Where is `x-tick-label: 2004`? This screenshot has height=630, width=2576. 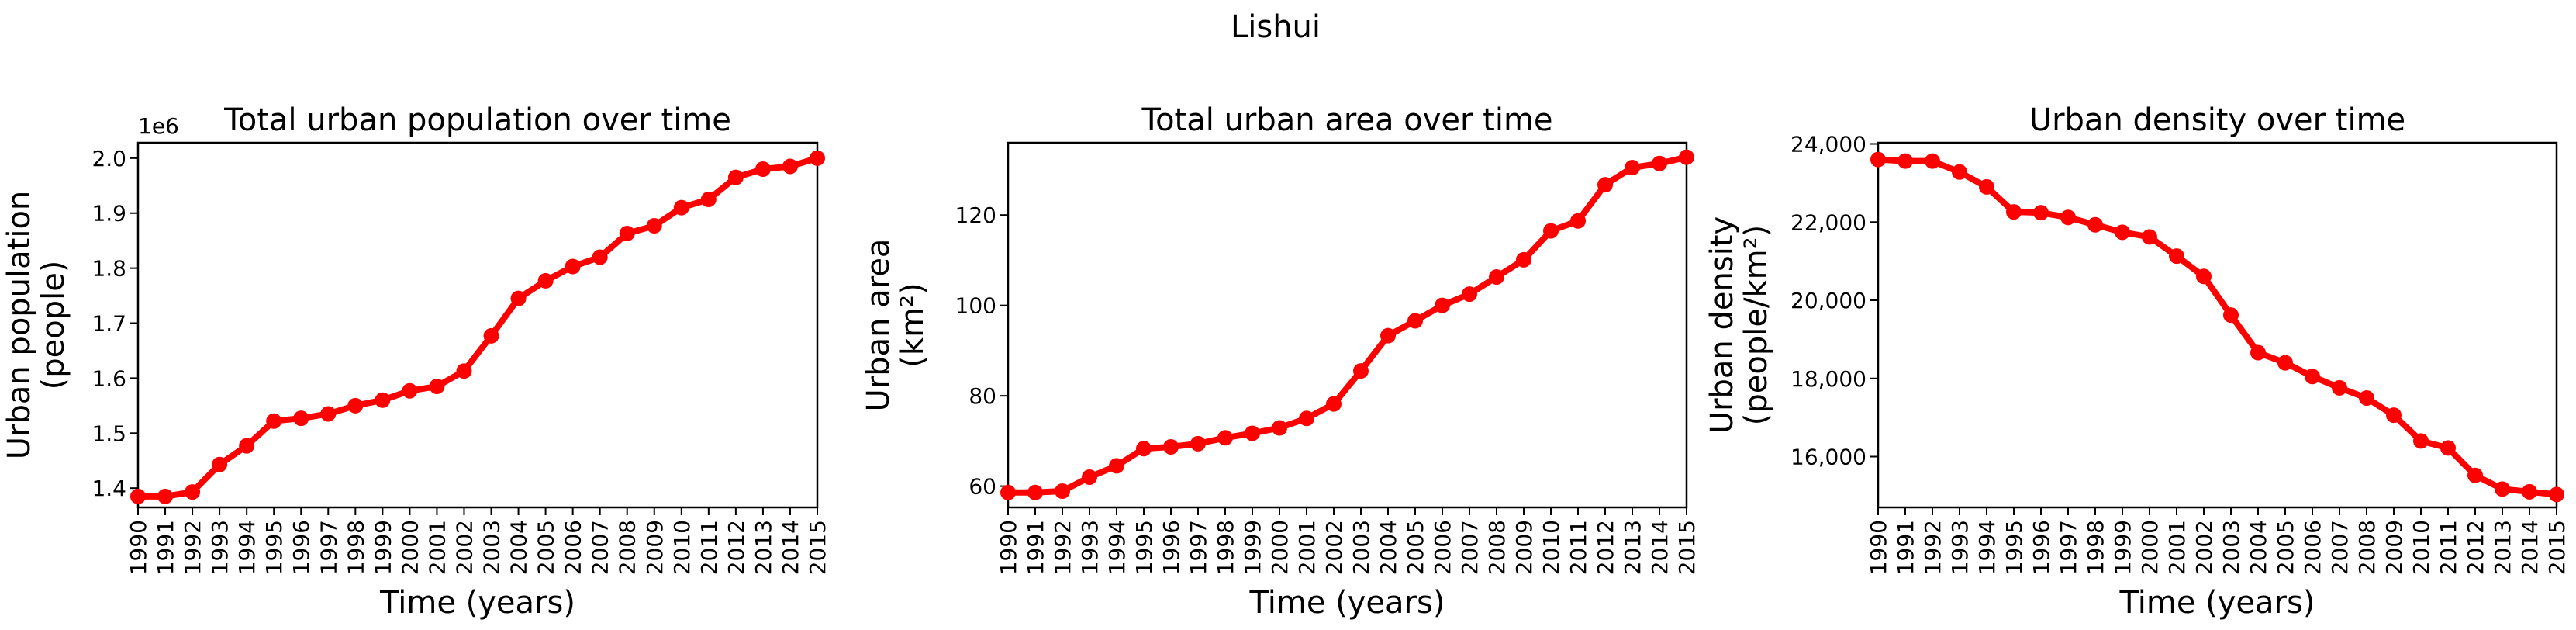
x-tick-label: 2004 is located at coordinates (519, 547).